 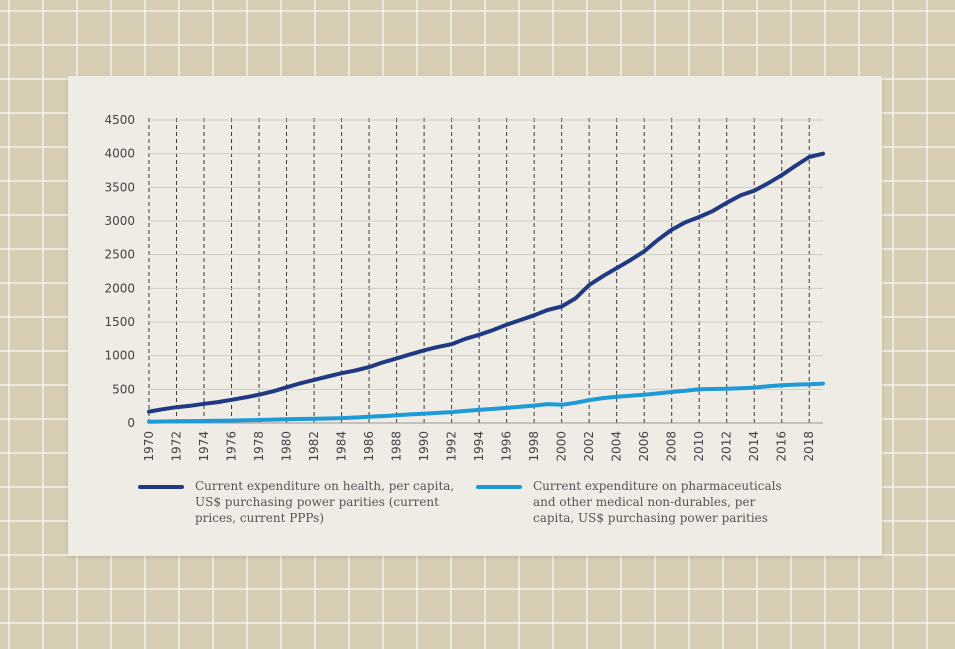 What do you see at coordinates (119, 120) in the screenshot?
I see `y-tick-label: 4500` at bounding box center [119, 120].